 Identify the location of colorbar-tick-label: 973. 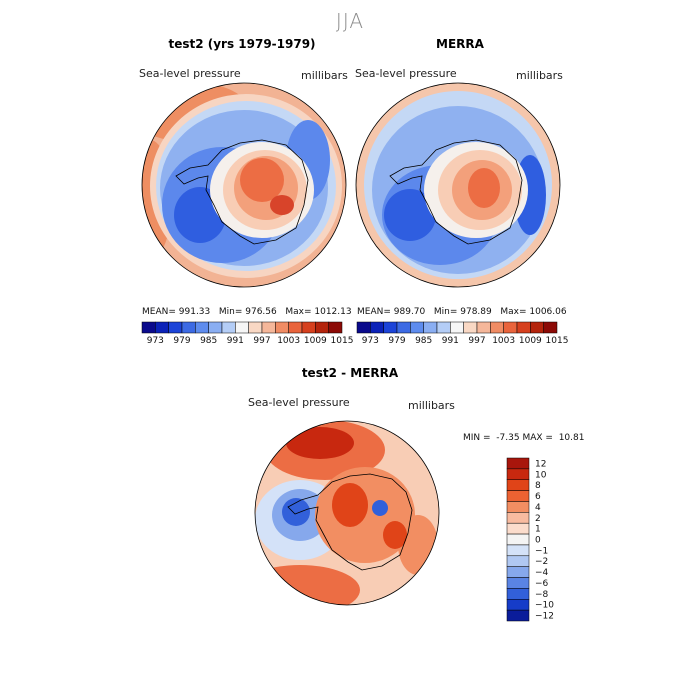
(370, 341).